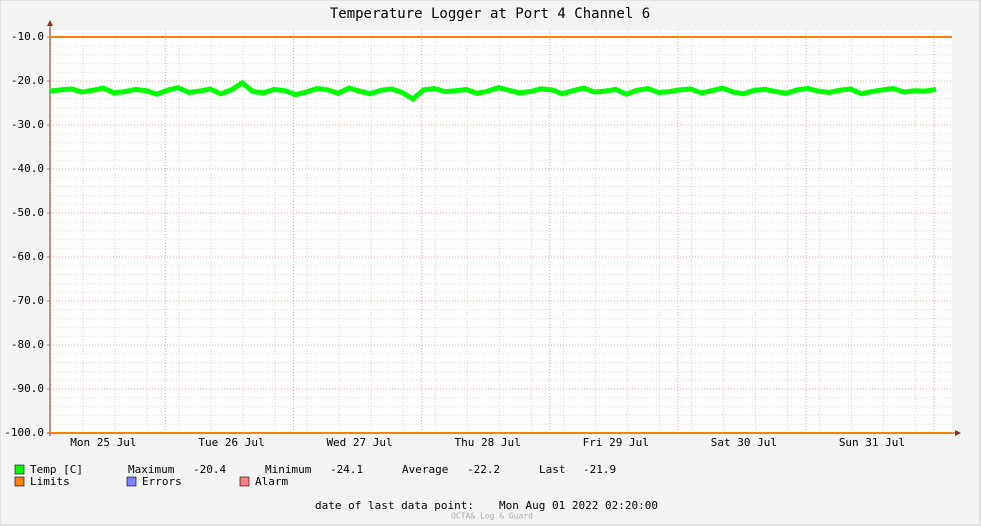 This screenshot has height=526, width=981. I want to click on stat-value: -24.1, so click(346, 469).